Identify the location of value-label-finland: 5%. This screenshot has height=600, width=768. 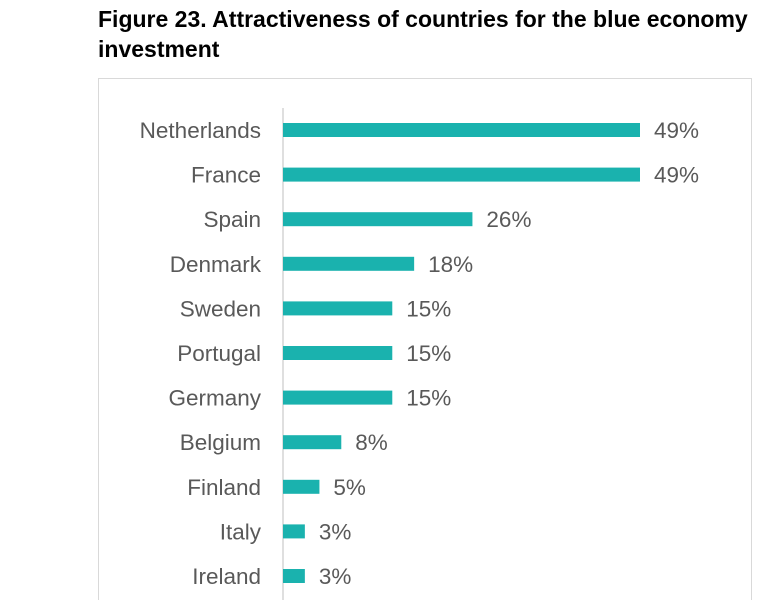
(349, 487).